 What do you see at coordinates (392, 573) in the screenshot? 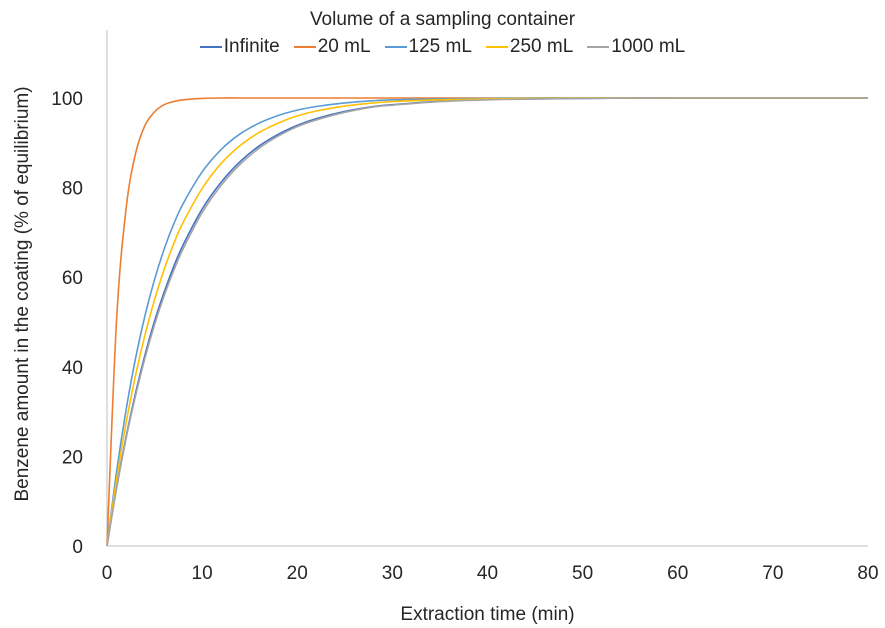
I see `x-tick-label: 30` at bounding box center [392, 573].